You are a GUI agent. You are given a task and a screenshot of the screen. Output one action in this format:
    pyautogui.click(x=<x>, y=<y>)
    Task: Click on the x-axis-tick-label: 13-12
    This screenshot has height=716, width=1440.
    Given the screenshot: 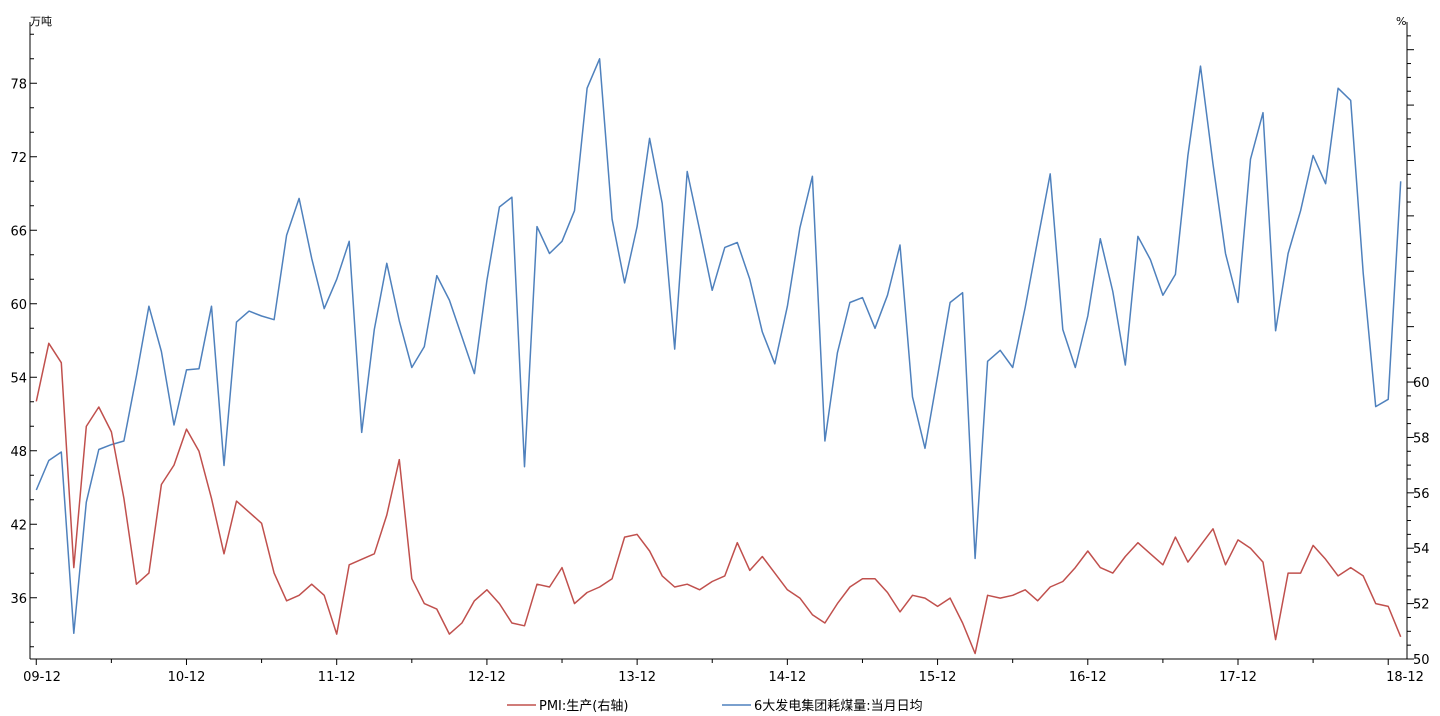 What is the action you would take?
    pyautogui.click(x=637, y=677)
    